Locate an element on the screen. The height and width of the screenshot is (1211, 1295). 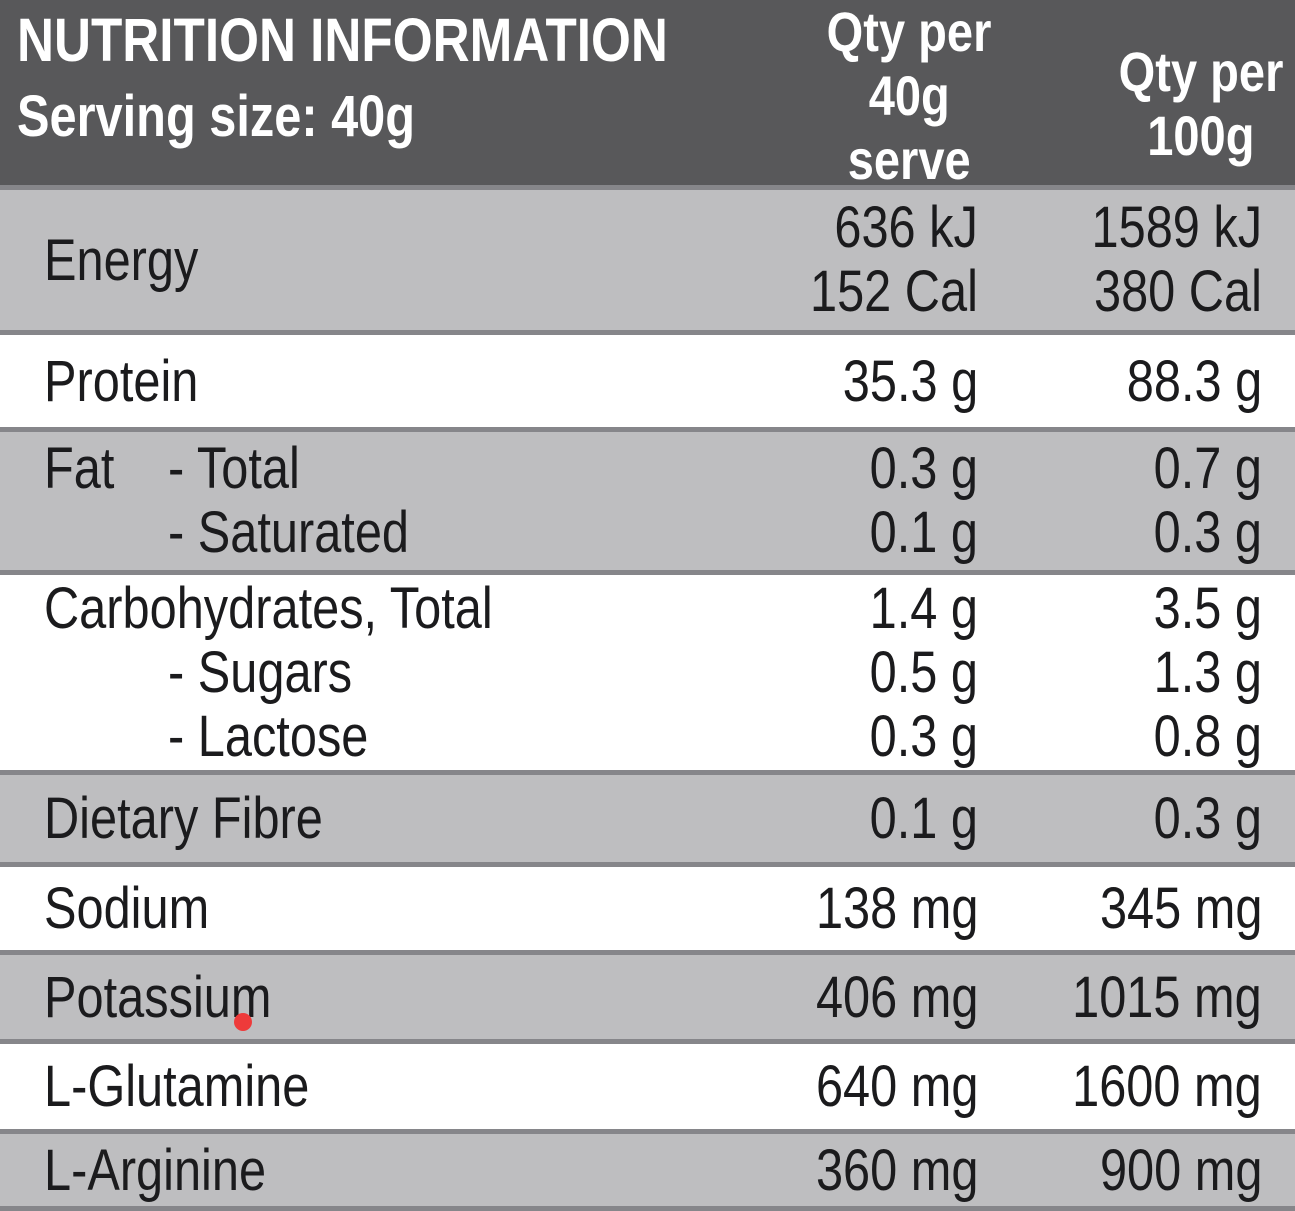
value-per-100g: 1589 kJ 380 Cal is located at coordinates (1176, 259).